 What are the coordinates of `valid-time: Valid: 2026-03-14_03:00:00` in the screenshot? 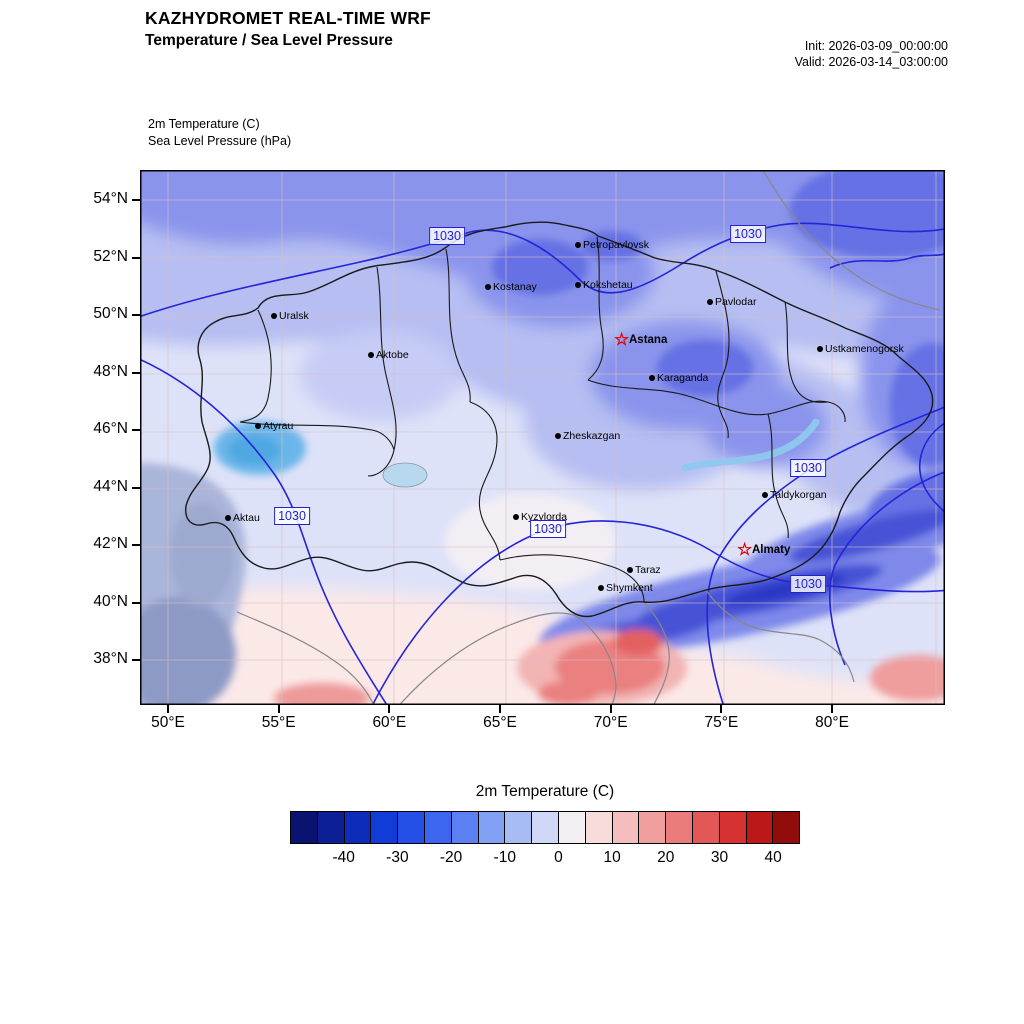 It's located at (871, 62).